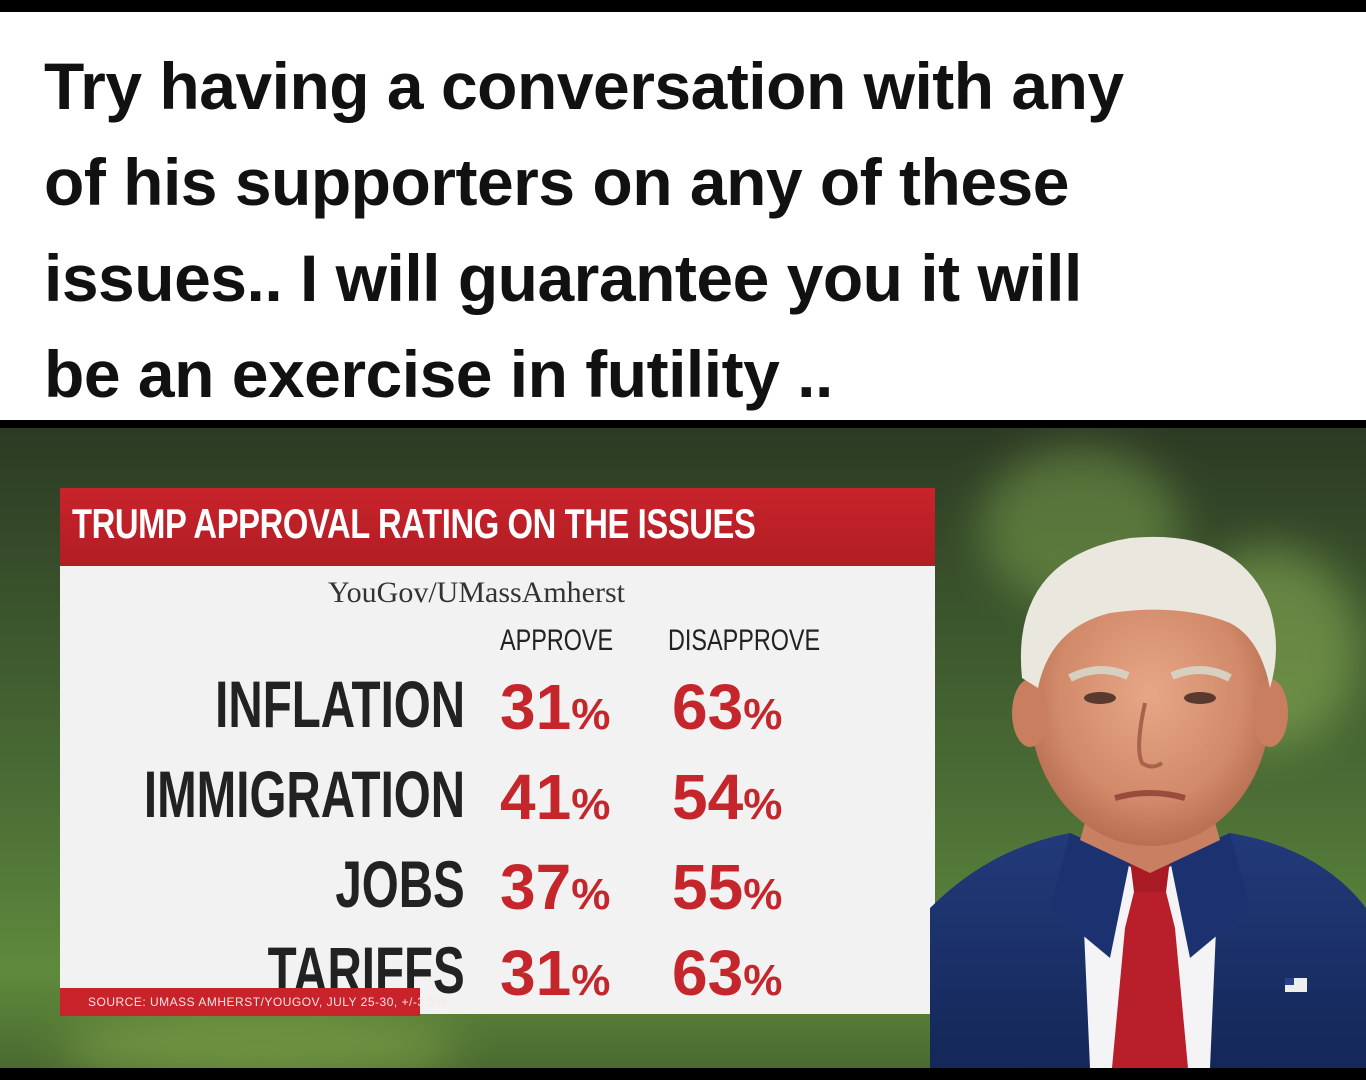  What do you see at coordinates (555, 887) in the screenshot?
I see `approve-value: 37%` at bounding box center [555, 887].